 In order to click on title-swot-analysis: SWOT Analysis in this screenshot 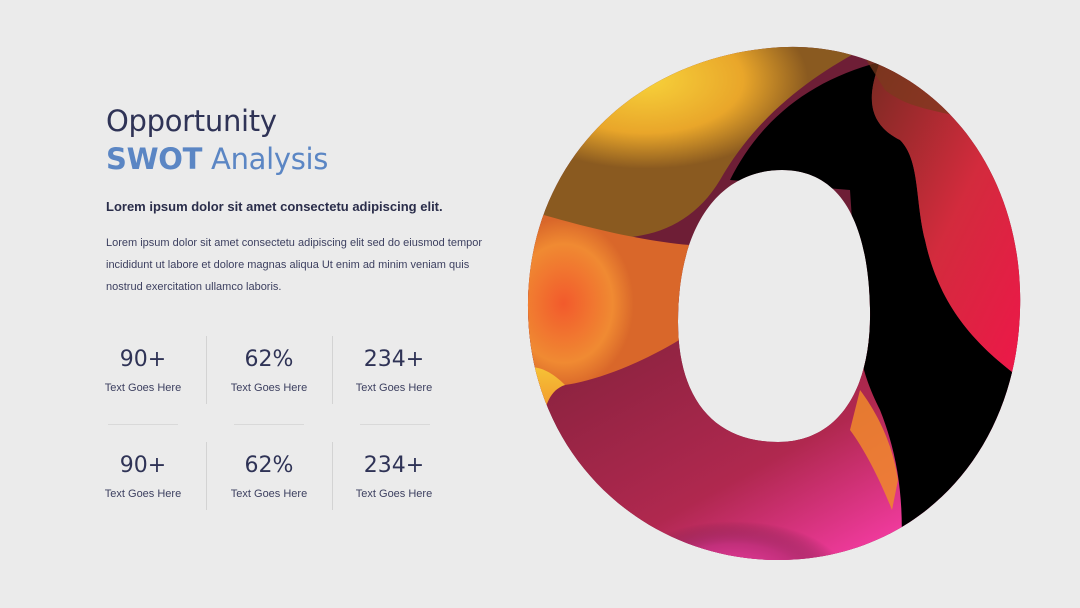, I will do `click(217, 159)`.